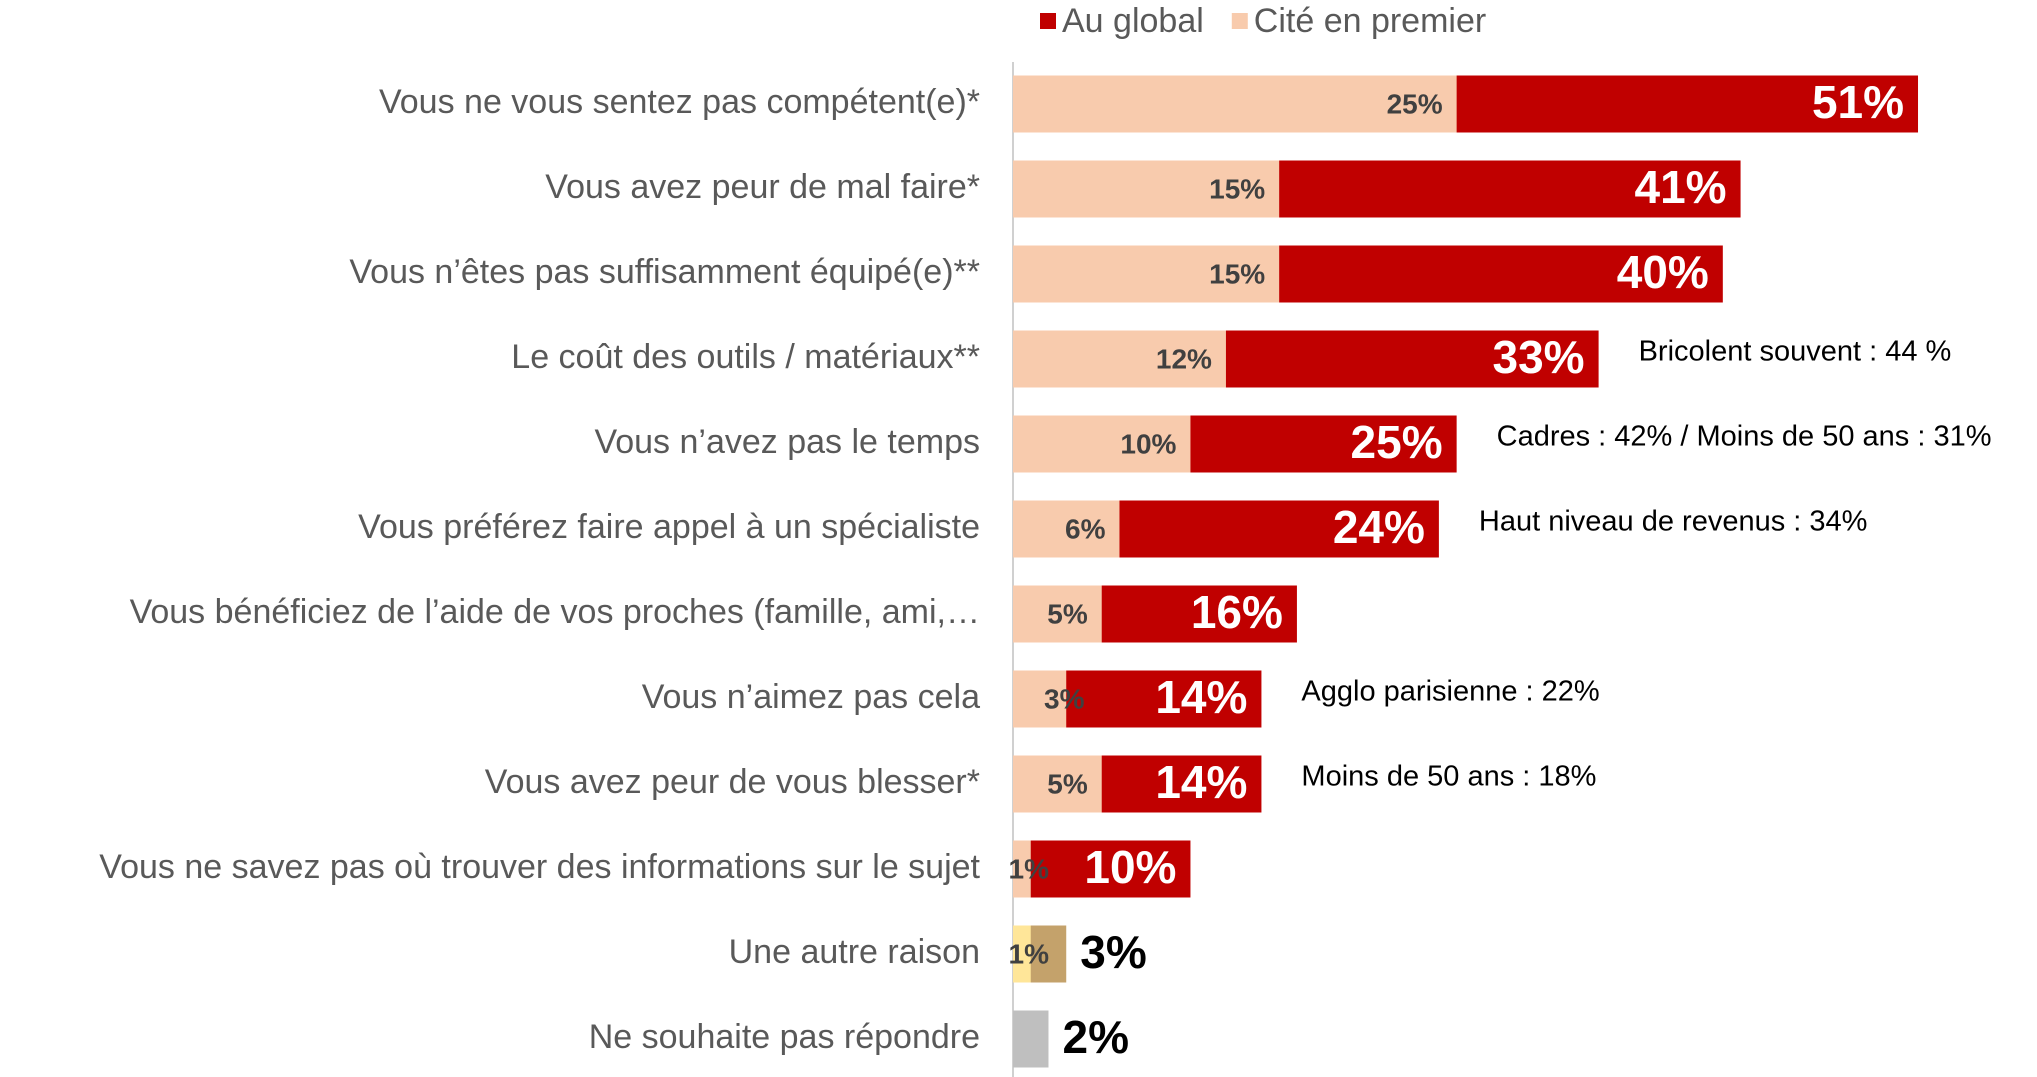  What do you see at coordinates (1237, 612) in the screenshot?
I see `value-label: 16%` at bounding box center [1237, 612].